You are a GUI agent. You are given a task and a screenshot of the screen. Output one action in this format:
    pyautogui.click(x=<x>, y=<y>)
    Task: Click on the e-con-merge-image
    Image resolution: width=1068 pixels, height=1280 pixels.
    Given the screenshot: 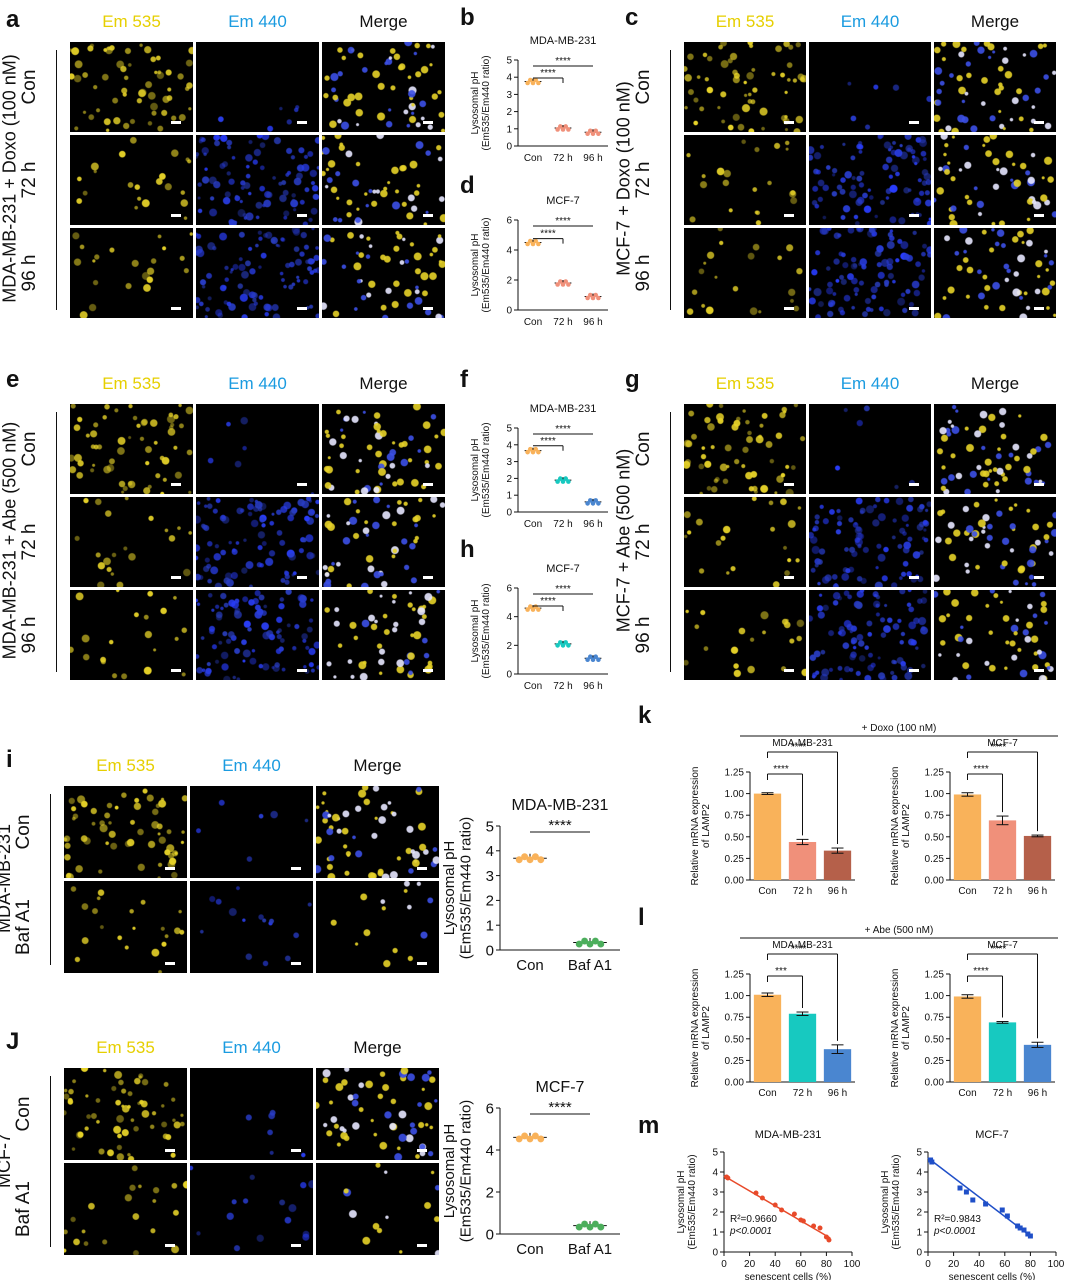 What is the action you would take?
    pyautogui.click(x=383, y=449)
    